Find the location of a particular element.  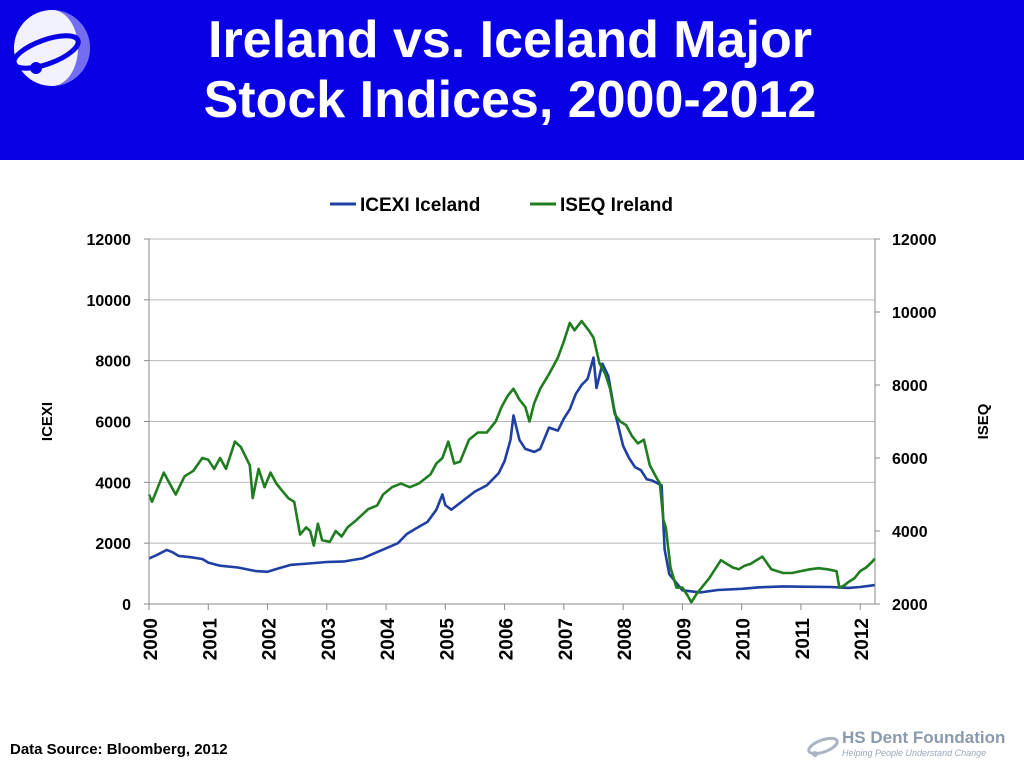

x-tick-label: 2009 is located at coordinates (684, 639).